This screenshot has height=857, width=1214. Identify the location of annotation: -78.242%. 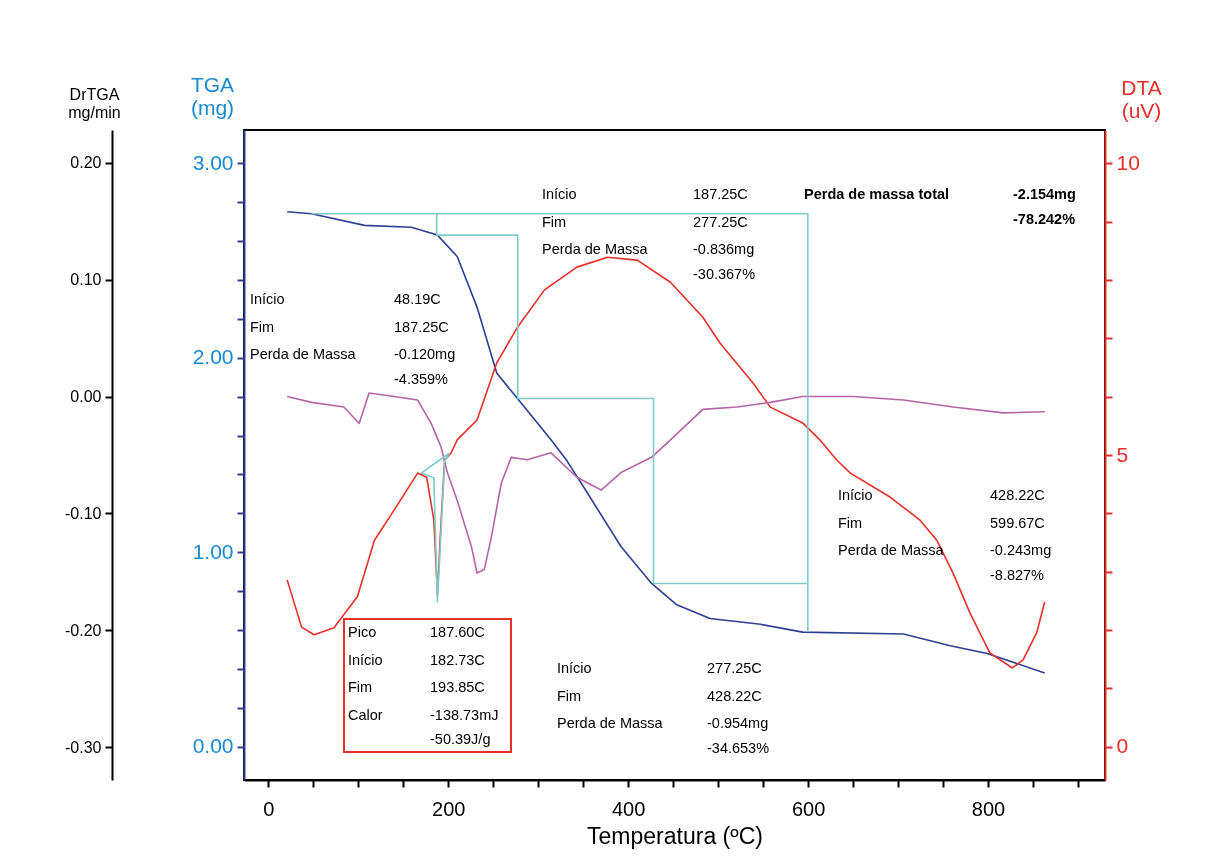
(1044, 218).